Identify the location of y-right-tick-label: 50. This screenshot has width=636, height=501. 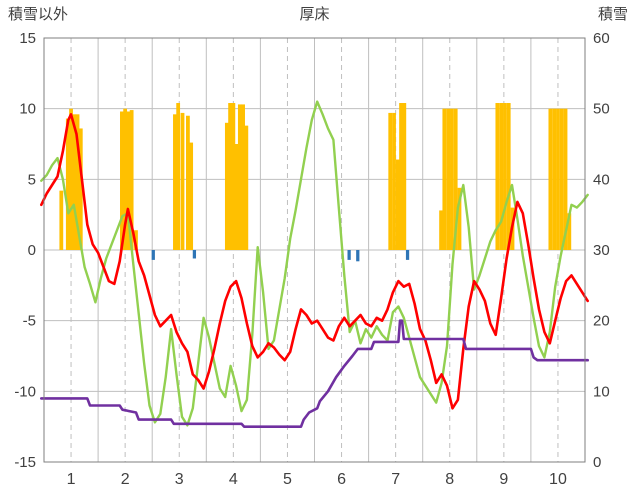
(601, 109).